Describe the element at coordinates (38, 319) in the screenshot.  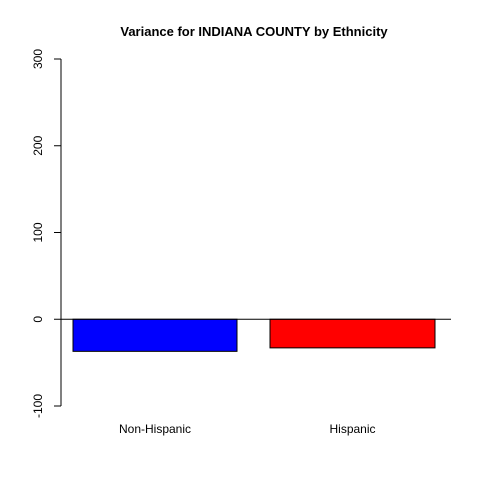
I see `y-tick-label: 0` at that location.